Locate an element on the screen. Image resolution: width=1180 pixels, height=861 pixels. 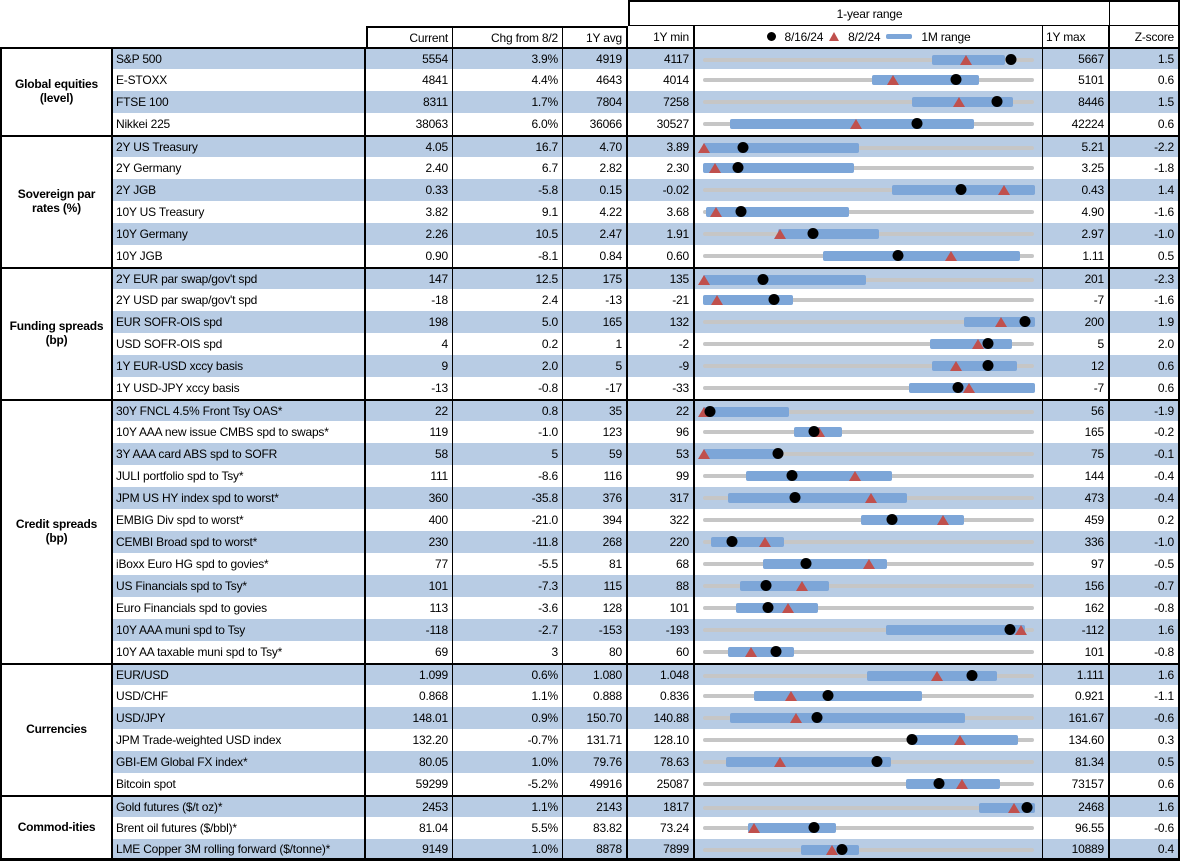
cell-1y-max: 144 is located at coordinates (1076, 476).